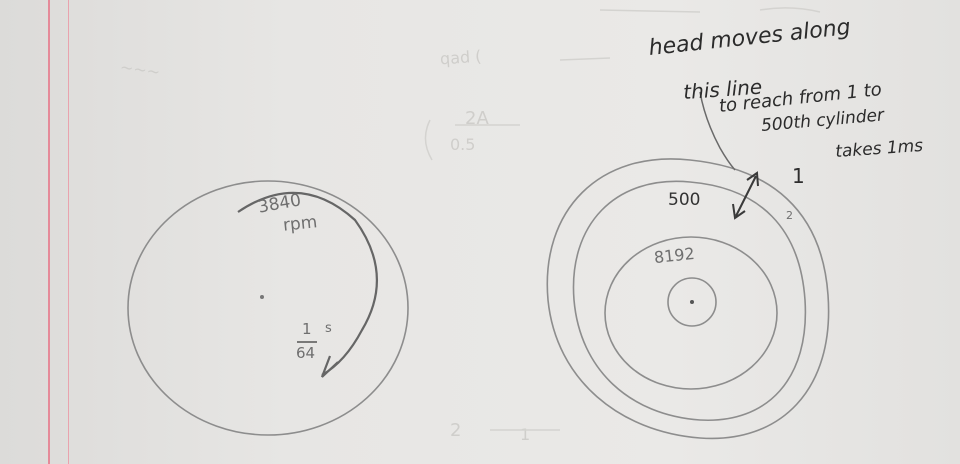  What do you see at coordinates (692, 302) in the screenshot?
I see `right-disk-center` at bounding box center [692, 302].